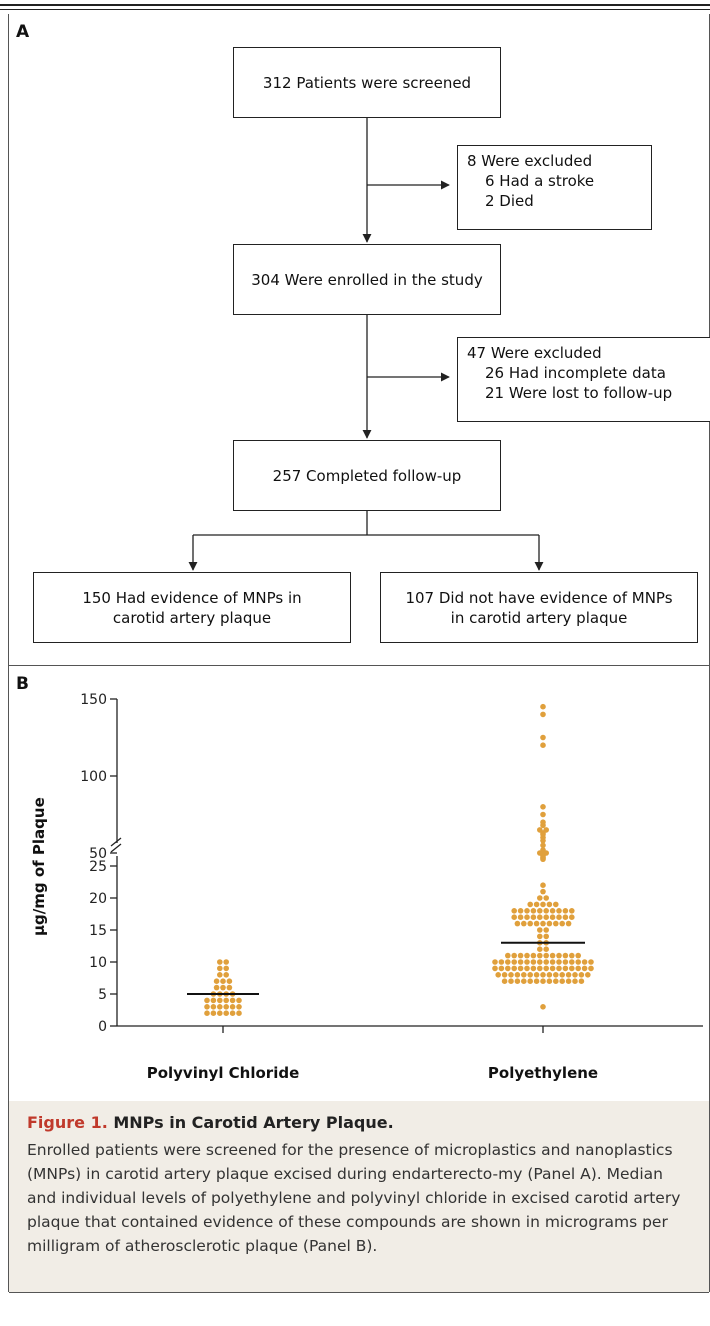  Describe the element at coordinates (367, 475) in the screenshot. I see `completed-text: 257 Completed follow-up` at that location.